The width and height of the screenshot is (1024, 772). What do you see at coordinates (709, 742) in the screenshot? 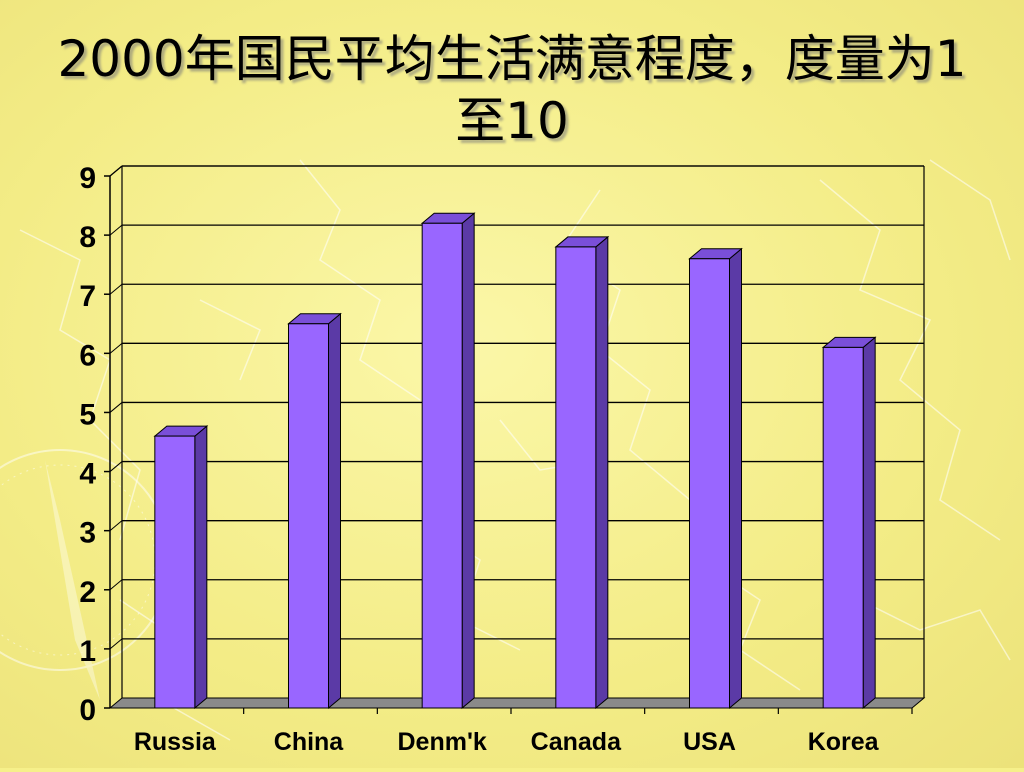
I see `x-tick-label: USA` at bounding box center [709, 742].